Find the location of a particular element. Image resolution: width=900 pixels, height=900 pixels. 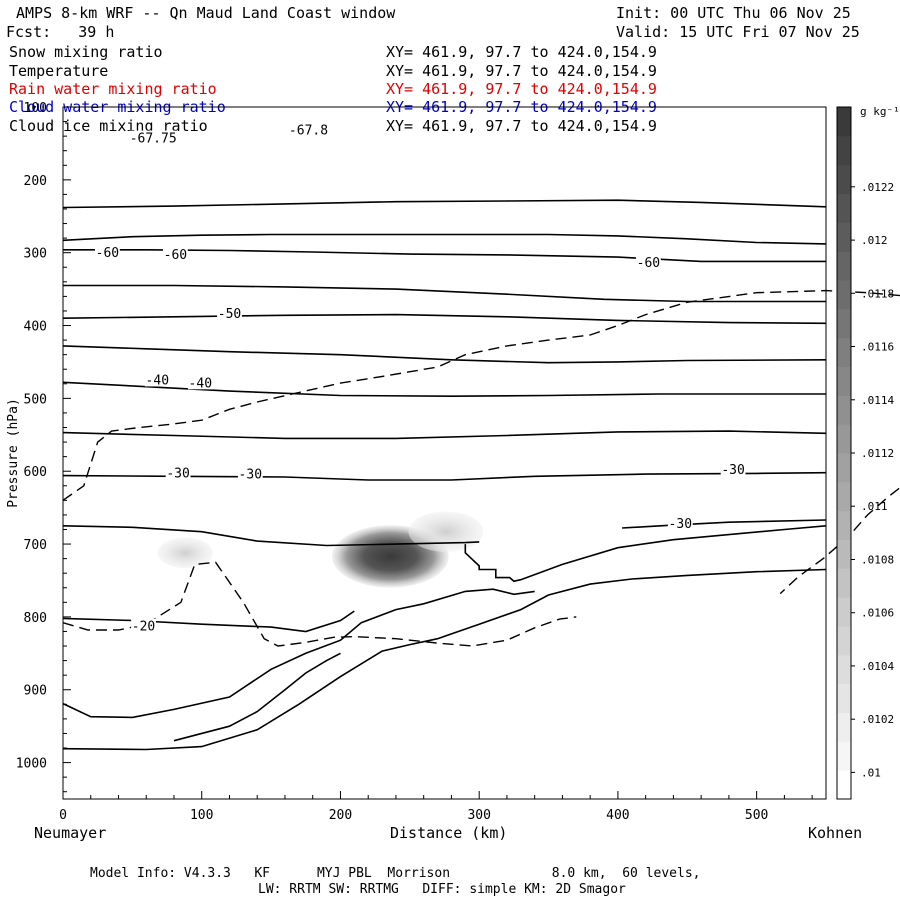

y-axis-label: Pressure (hPa) is located at coordinates (13, 453).